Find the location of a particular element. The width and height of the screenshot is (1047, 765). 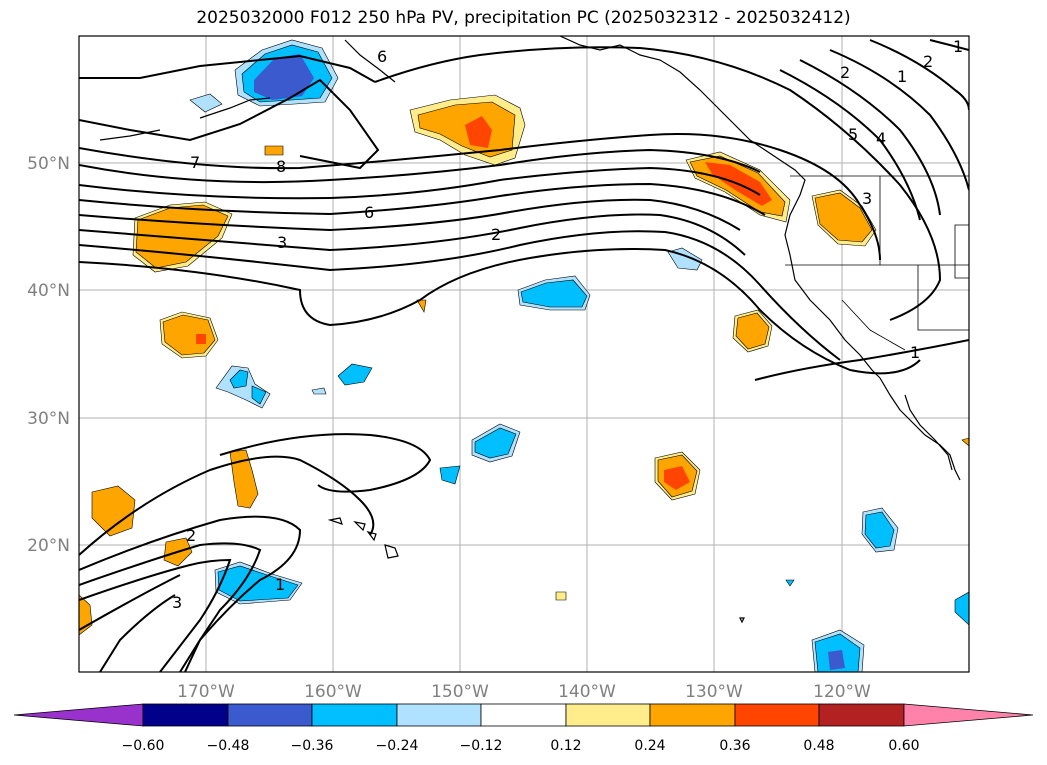

borders is located at coordinates (877, 263).